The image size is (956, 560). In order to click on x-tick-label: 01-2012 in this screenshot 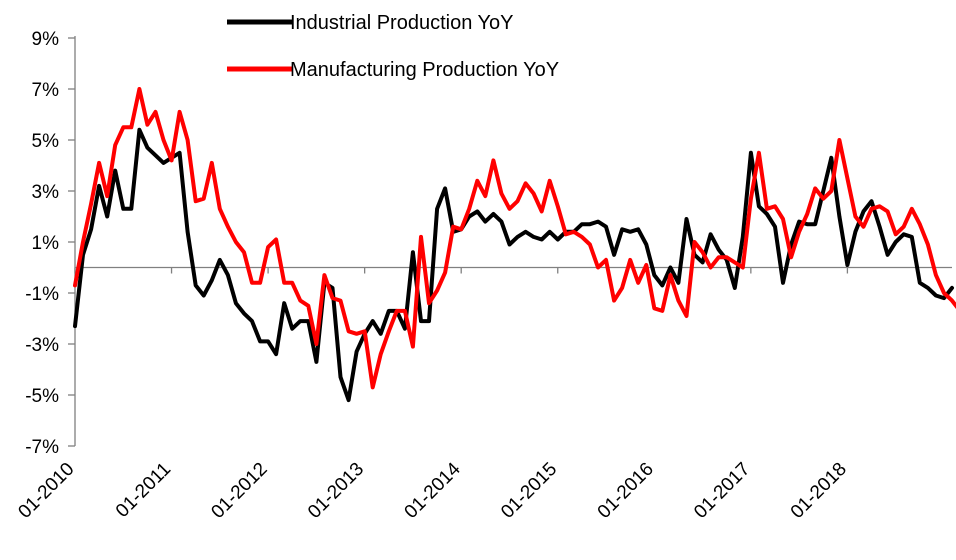, I will do `click(239, 491)`.